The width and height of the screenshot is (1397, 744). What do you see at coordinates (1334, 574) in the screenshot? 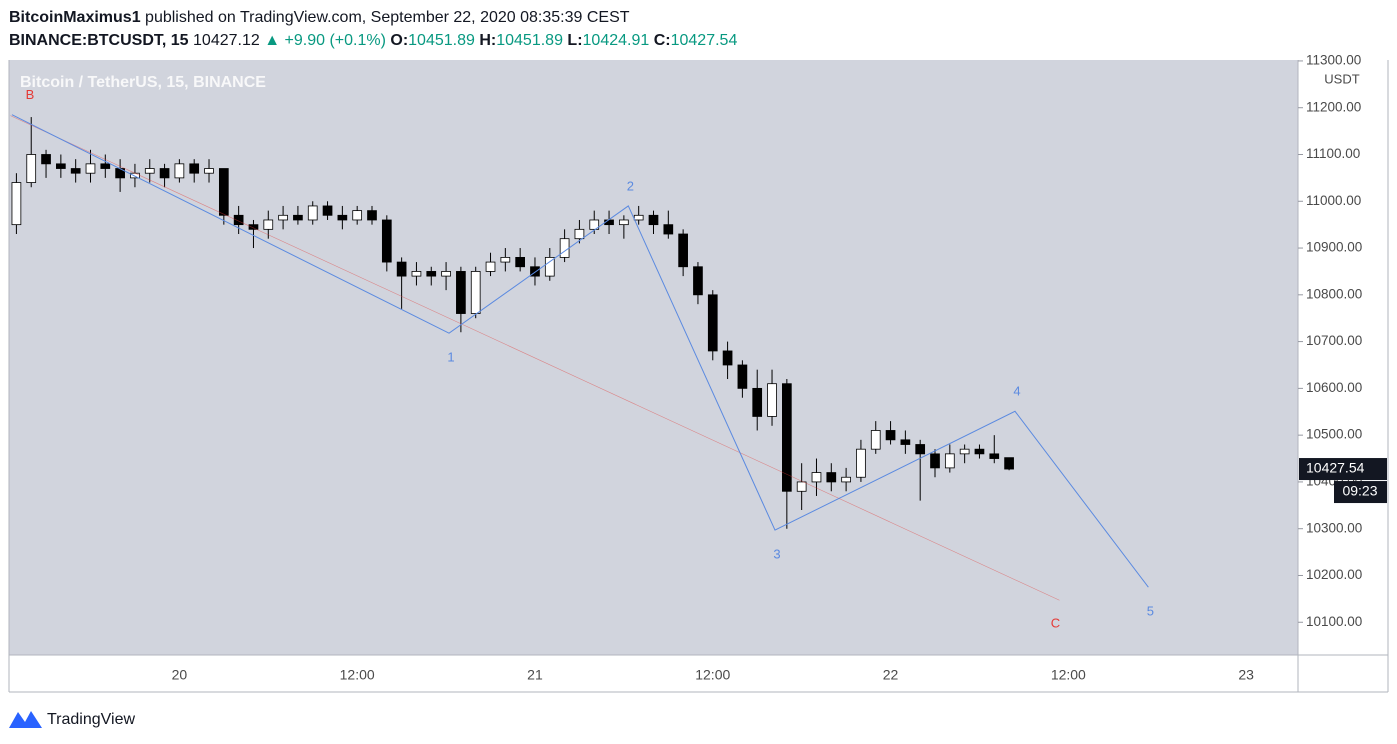
I see `y-tick-label: 10200.00` at bounding box center [1334, 574].